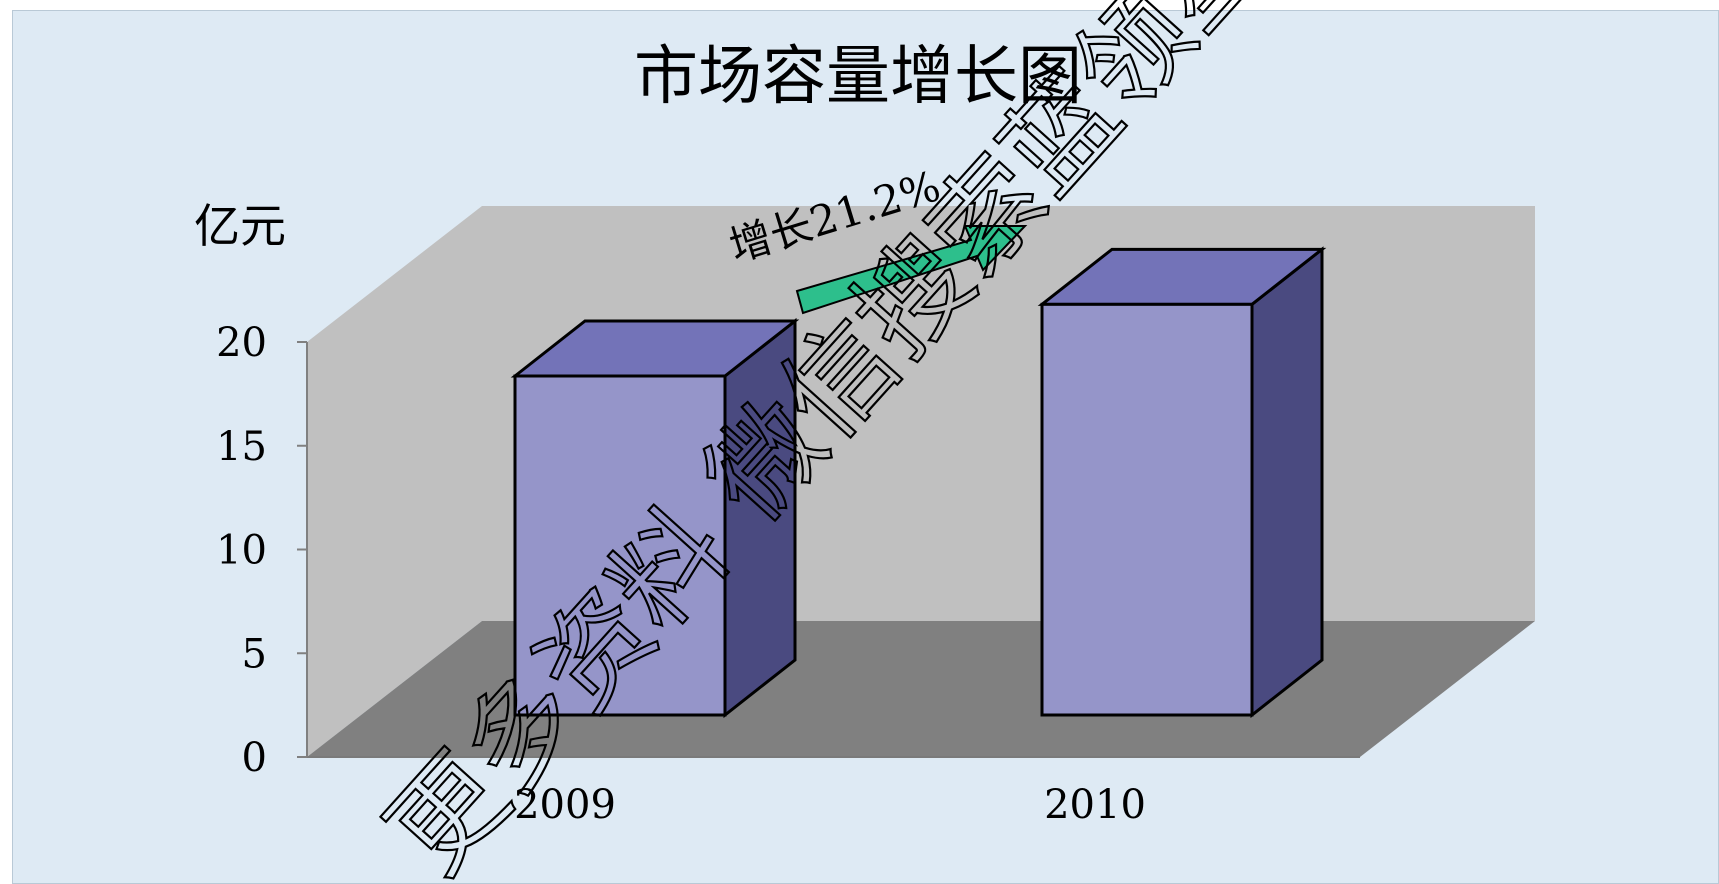 The width and height of the screenshot is (1719, 884). What do you see at coordinates (240, 226) in the screenshot?
I see `y-axis-unit-label: 亿元` at bounding box center [240, 226].